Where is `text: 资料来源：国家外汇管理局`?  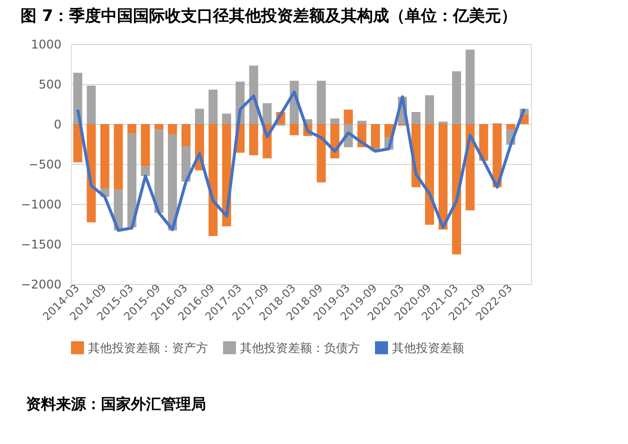 text: 资料来源：国家外汇管理局 is located at coordinates (116, 404).